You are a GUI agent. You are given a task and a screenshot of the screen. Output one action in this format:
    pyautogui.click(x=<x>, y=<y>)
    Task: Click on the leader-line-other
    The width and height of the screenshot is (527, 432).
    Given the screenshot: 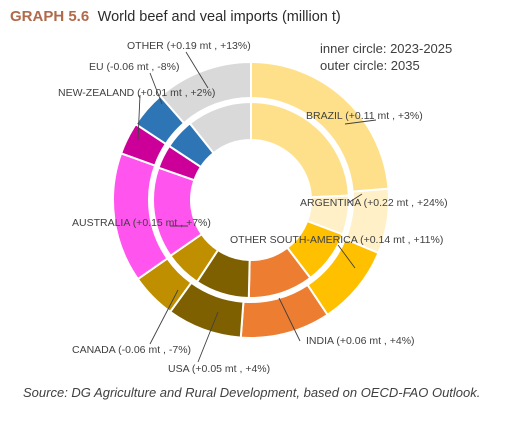 What is the action you would take?
    pyautogui.click(x=197, y=70)
    